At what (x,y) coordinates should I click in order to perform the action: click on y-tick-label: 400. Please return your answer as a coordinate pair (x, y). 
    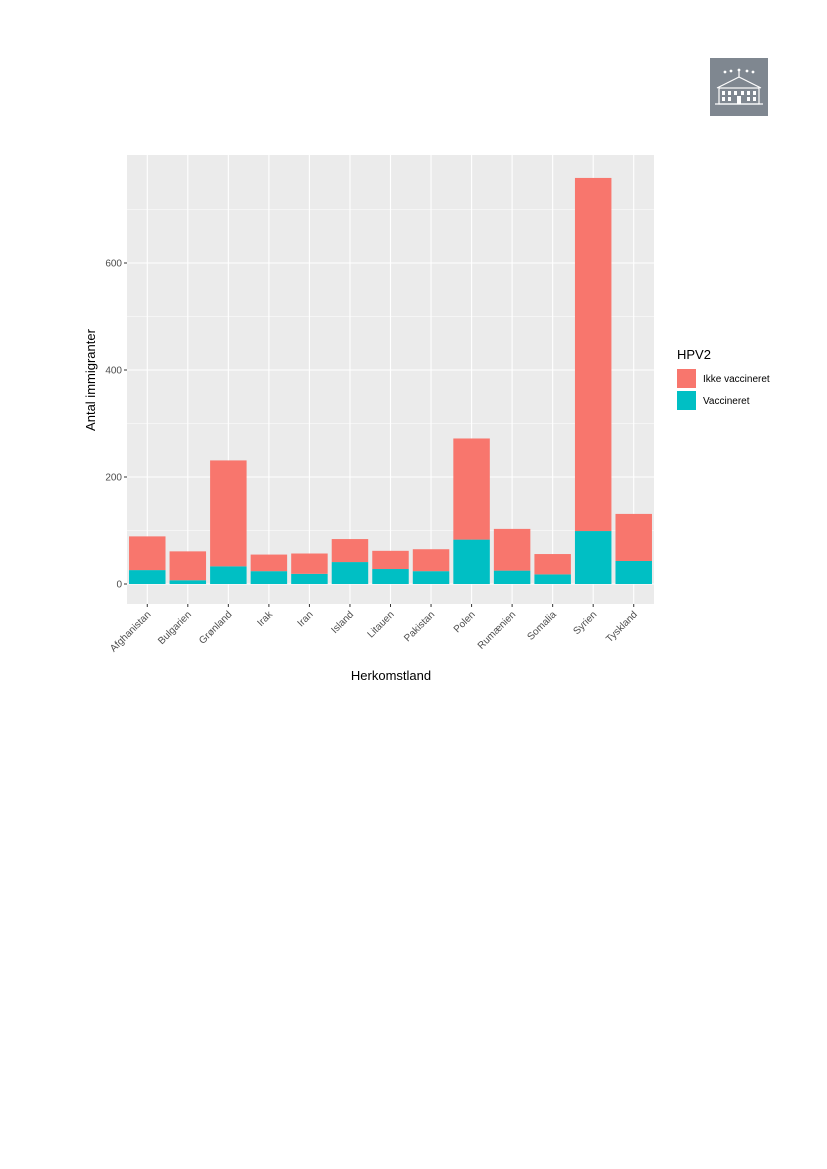
    Looking at the image, I should click on (113, 371).